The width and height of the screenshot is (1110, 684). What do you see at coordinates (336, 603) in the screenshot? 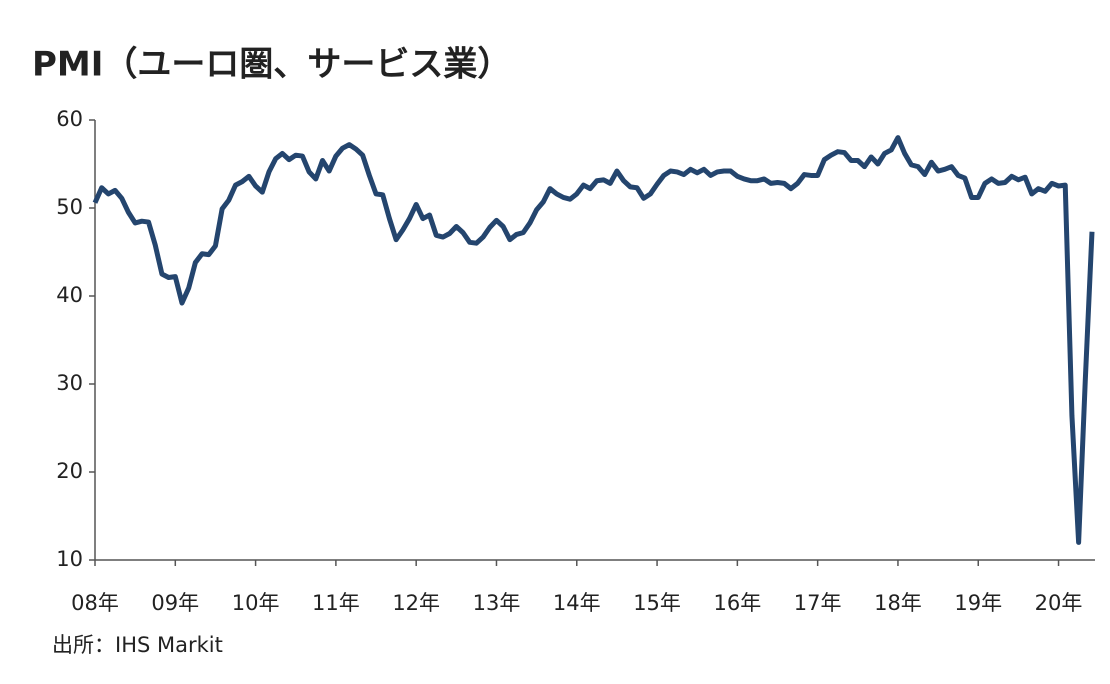
I see `x-tick-label: 11年` at bounding box center [336, 603].